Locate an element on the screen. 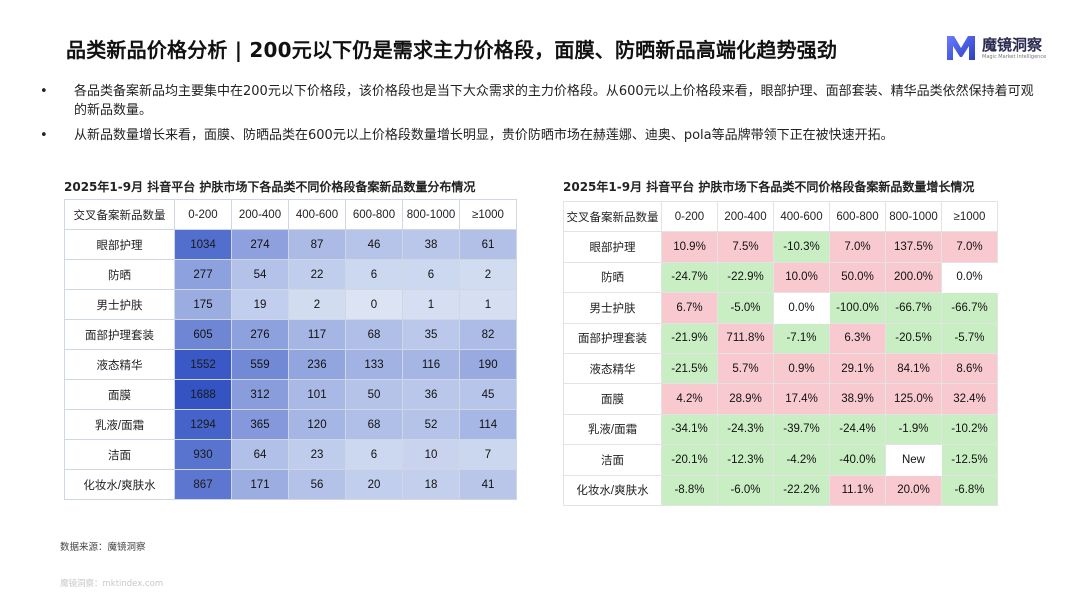 This screenshot has width=1080, height=608. table-cell: -24.4% is located at coordinates (857, 429).